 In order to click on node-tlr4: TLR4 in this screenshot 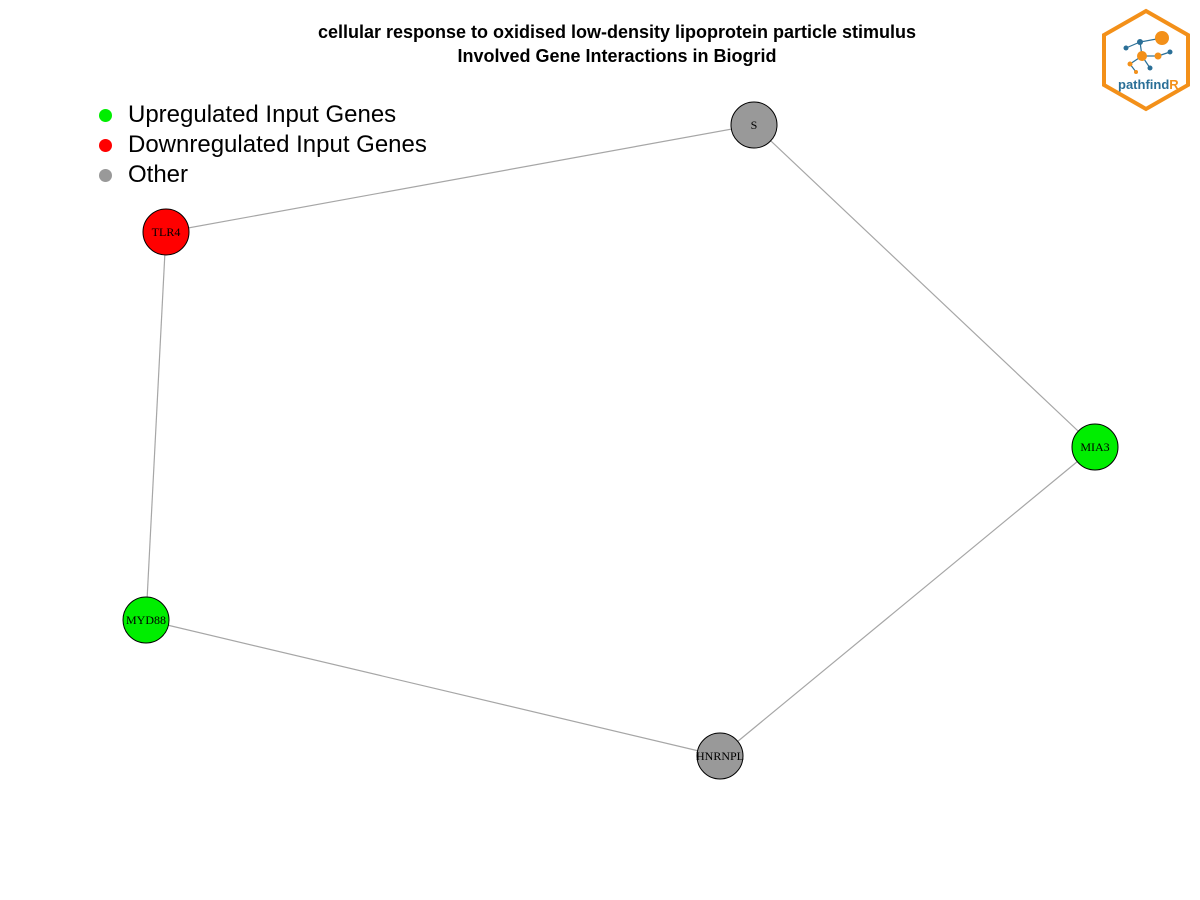, I will do `click(166, 232)`.